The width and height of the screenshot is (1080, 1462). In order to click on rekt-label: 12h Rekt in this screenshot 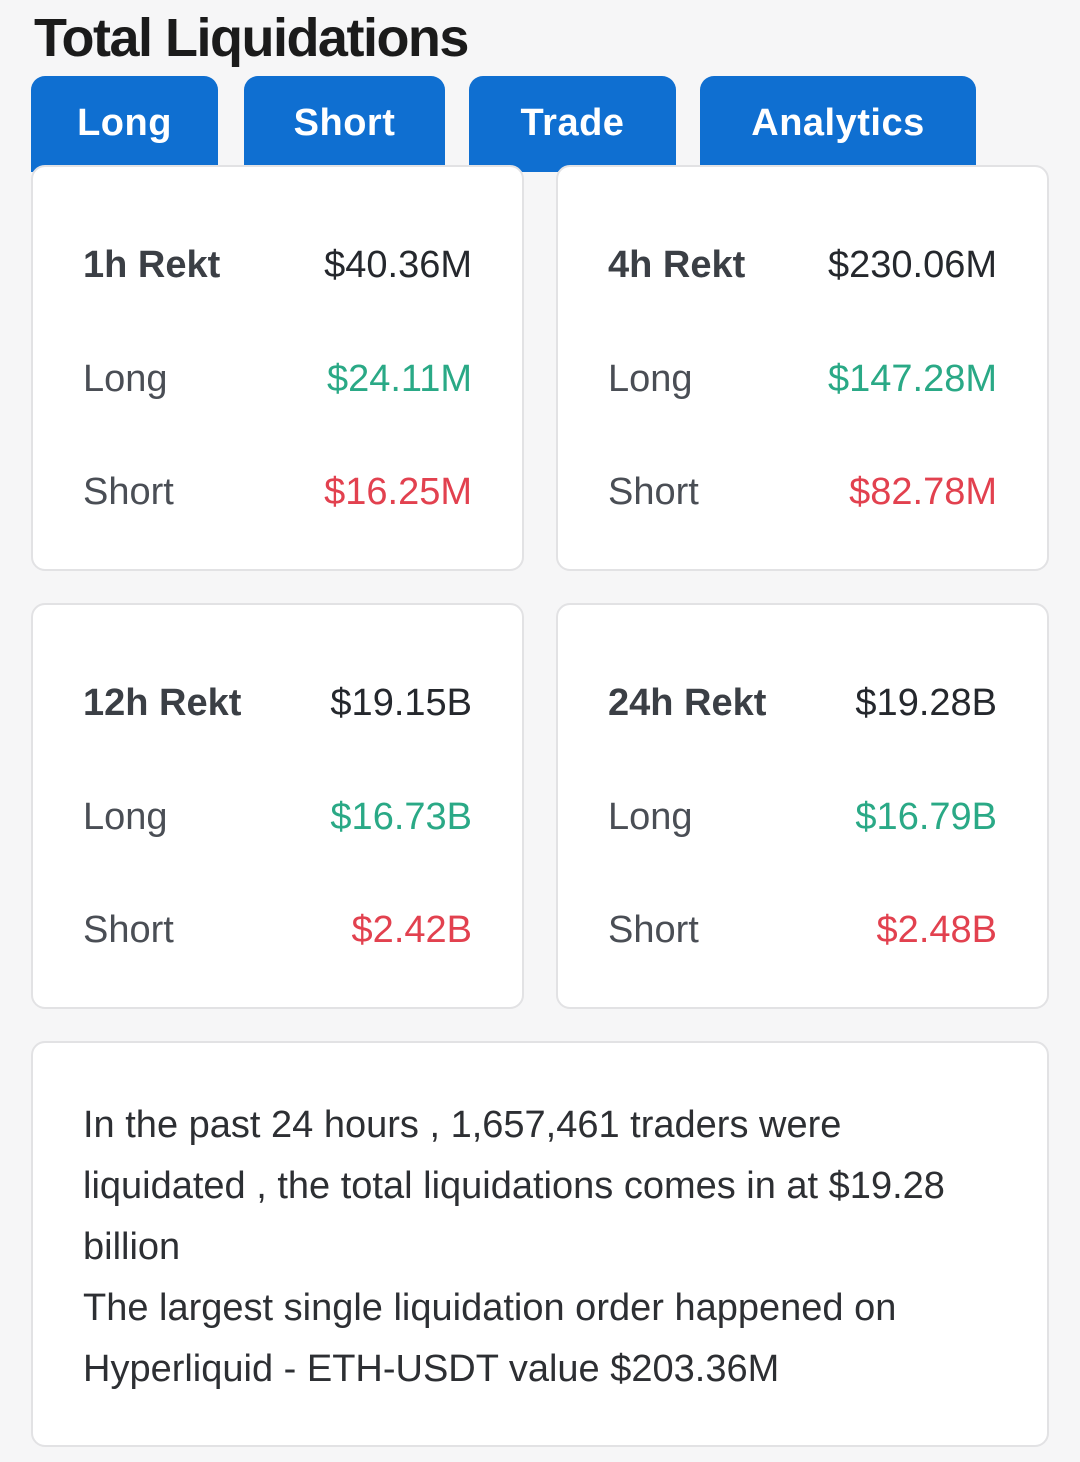, I will do `click(162, 702)`.